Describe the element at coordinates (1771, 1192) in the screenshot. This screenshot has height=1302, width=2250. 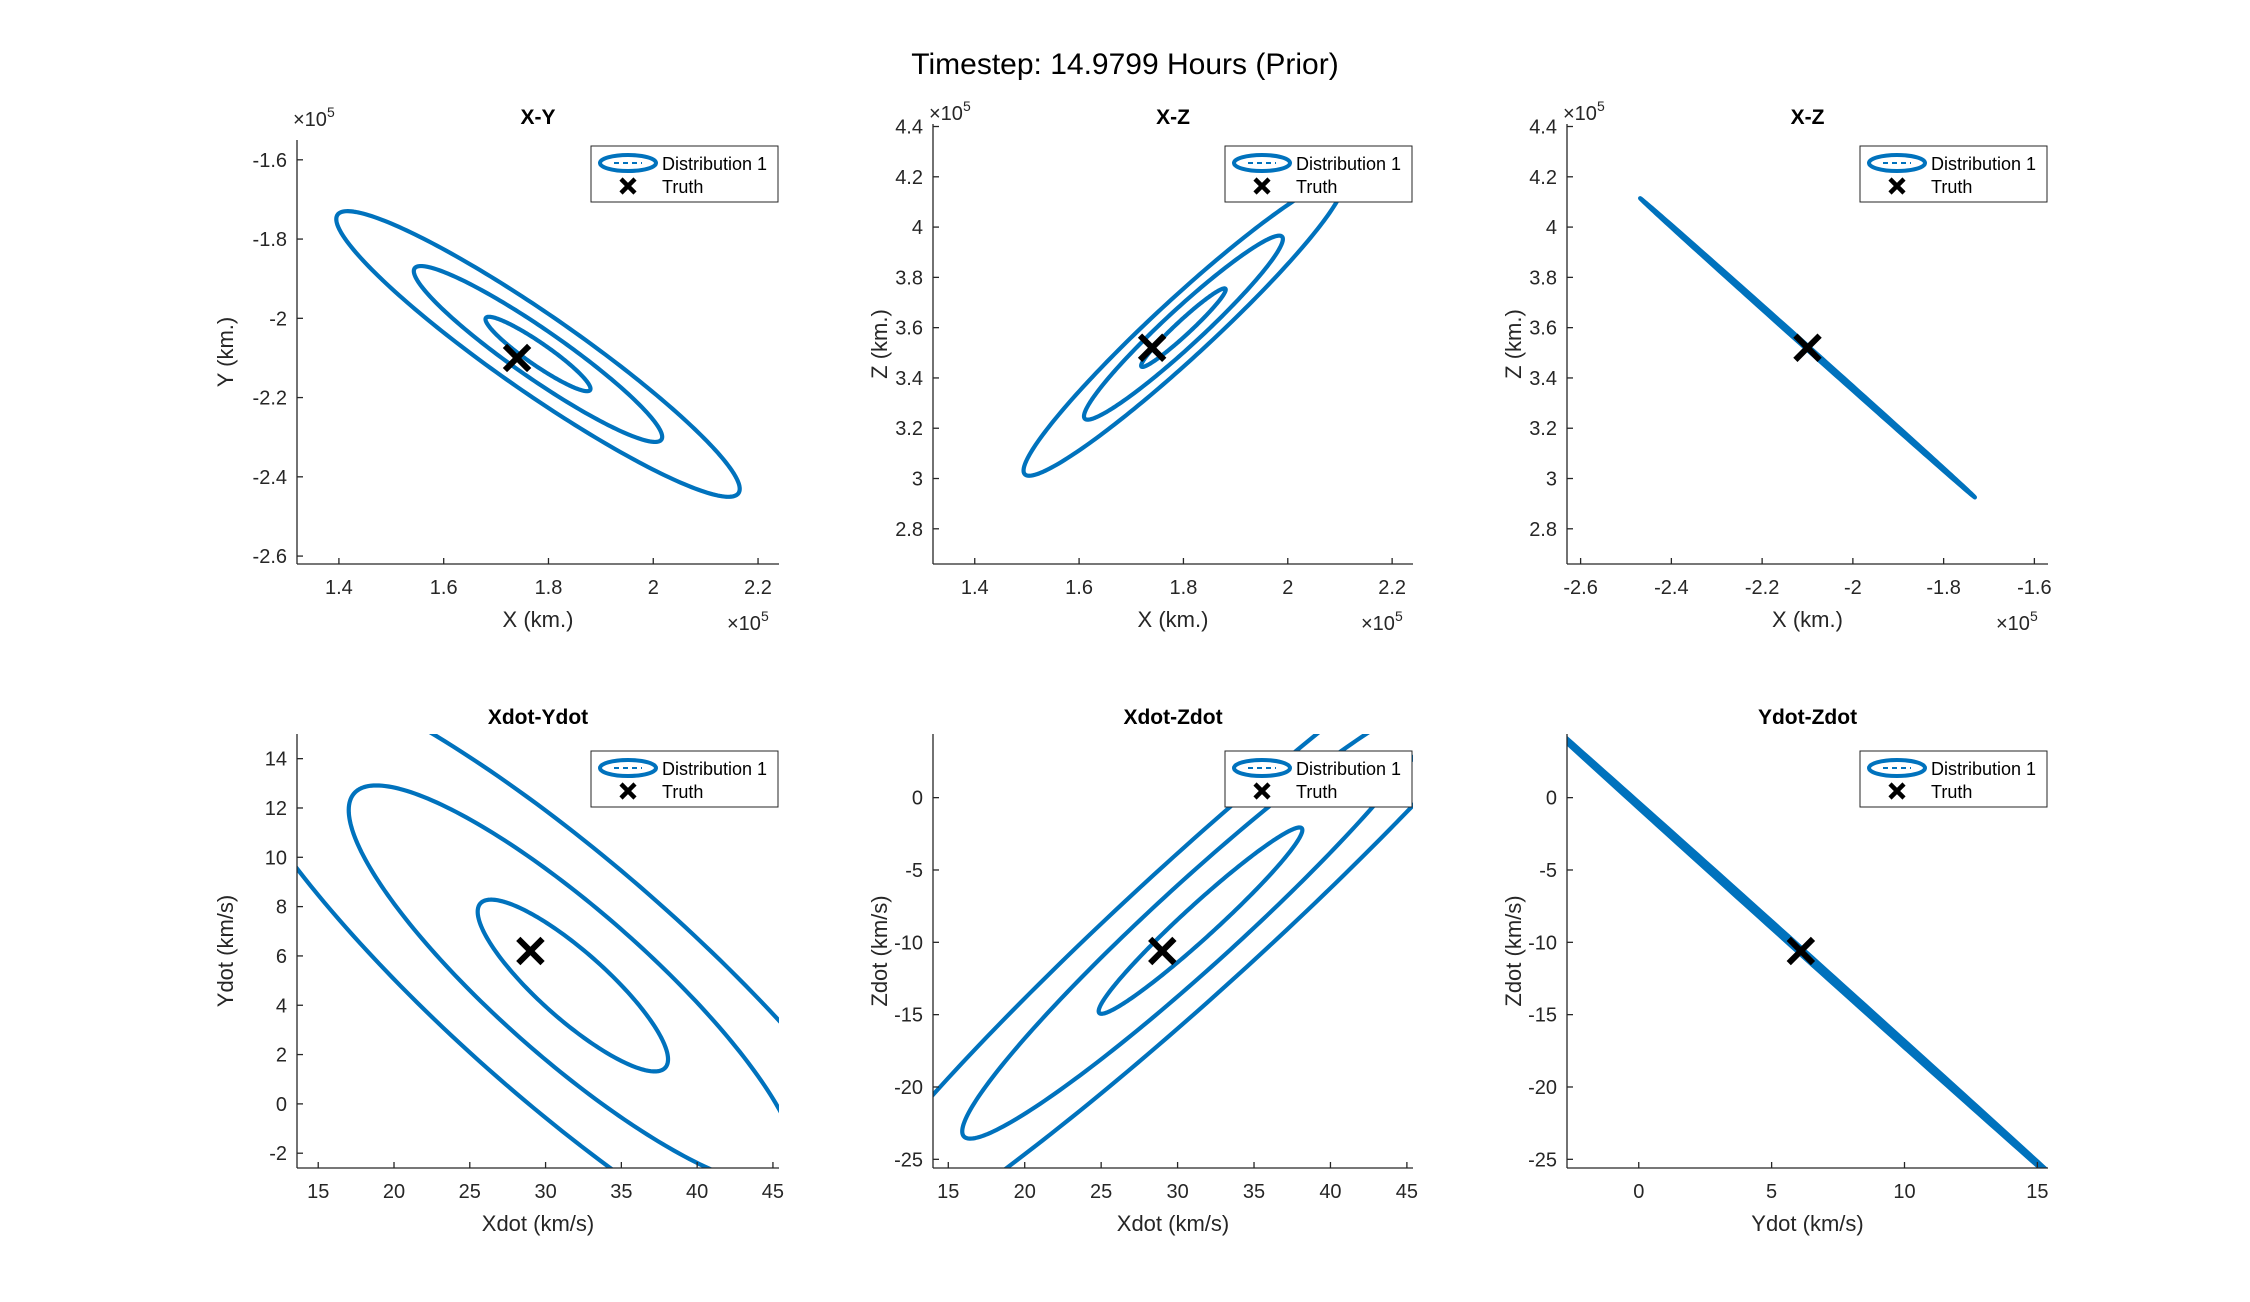
I see `x-tick-label: 5` at that location.